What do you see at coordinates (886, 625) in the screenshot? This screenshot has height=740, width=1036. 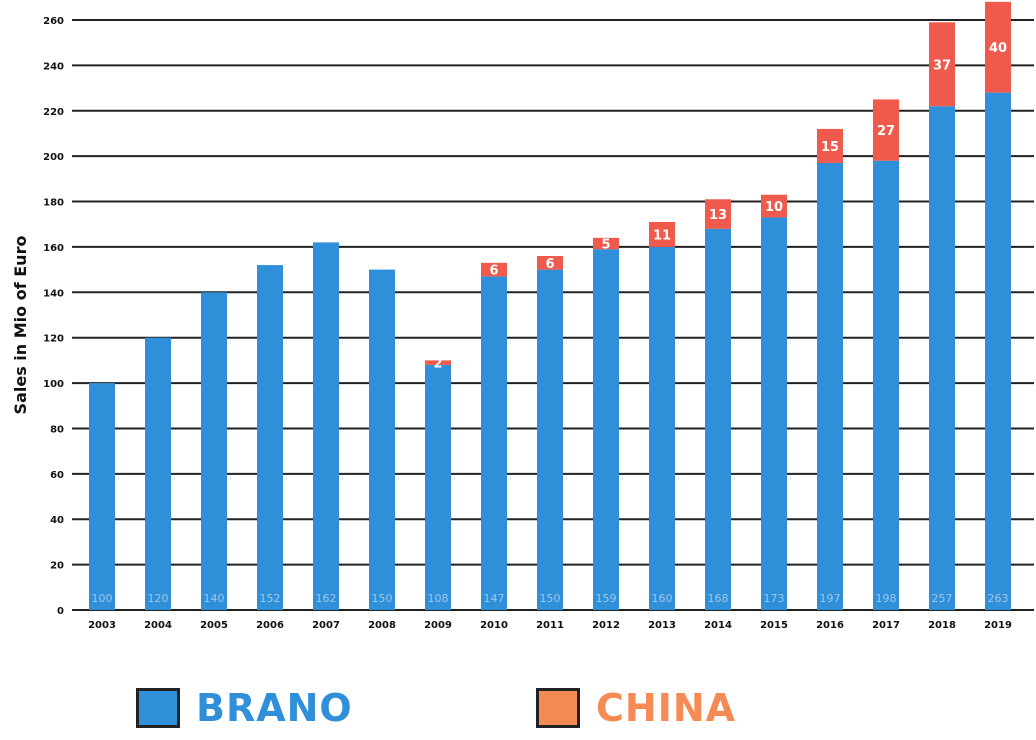 I see `x-tick-label: 2017` at bounding box center [886, 625].